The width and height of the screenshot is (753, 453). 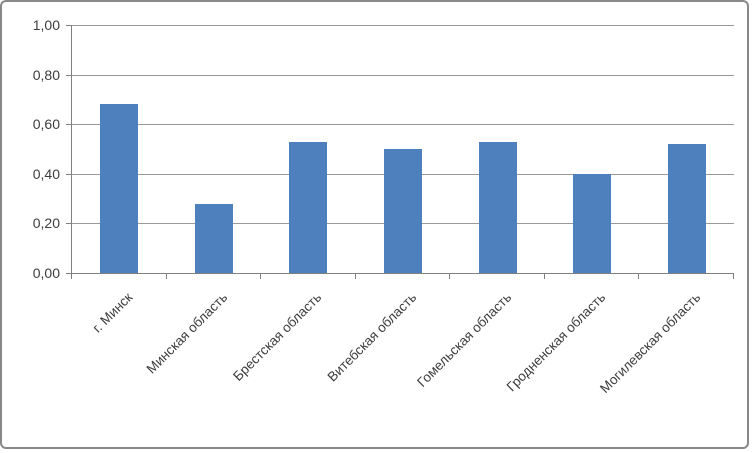 What do you see at coordinates (277, 336) in the screenshot?
I see `x-axis-label-2: Брестская область` at bounding box center [277, 336].